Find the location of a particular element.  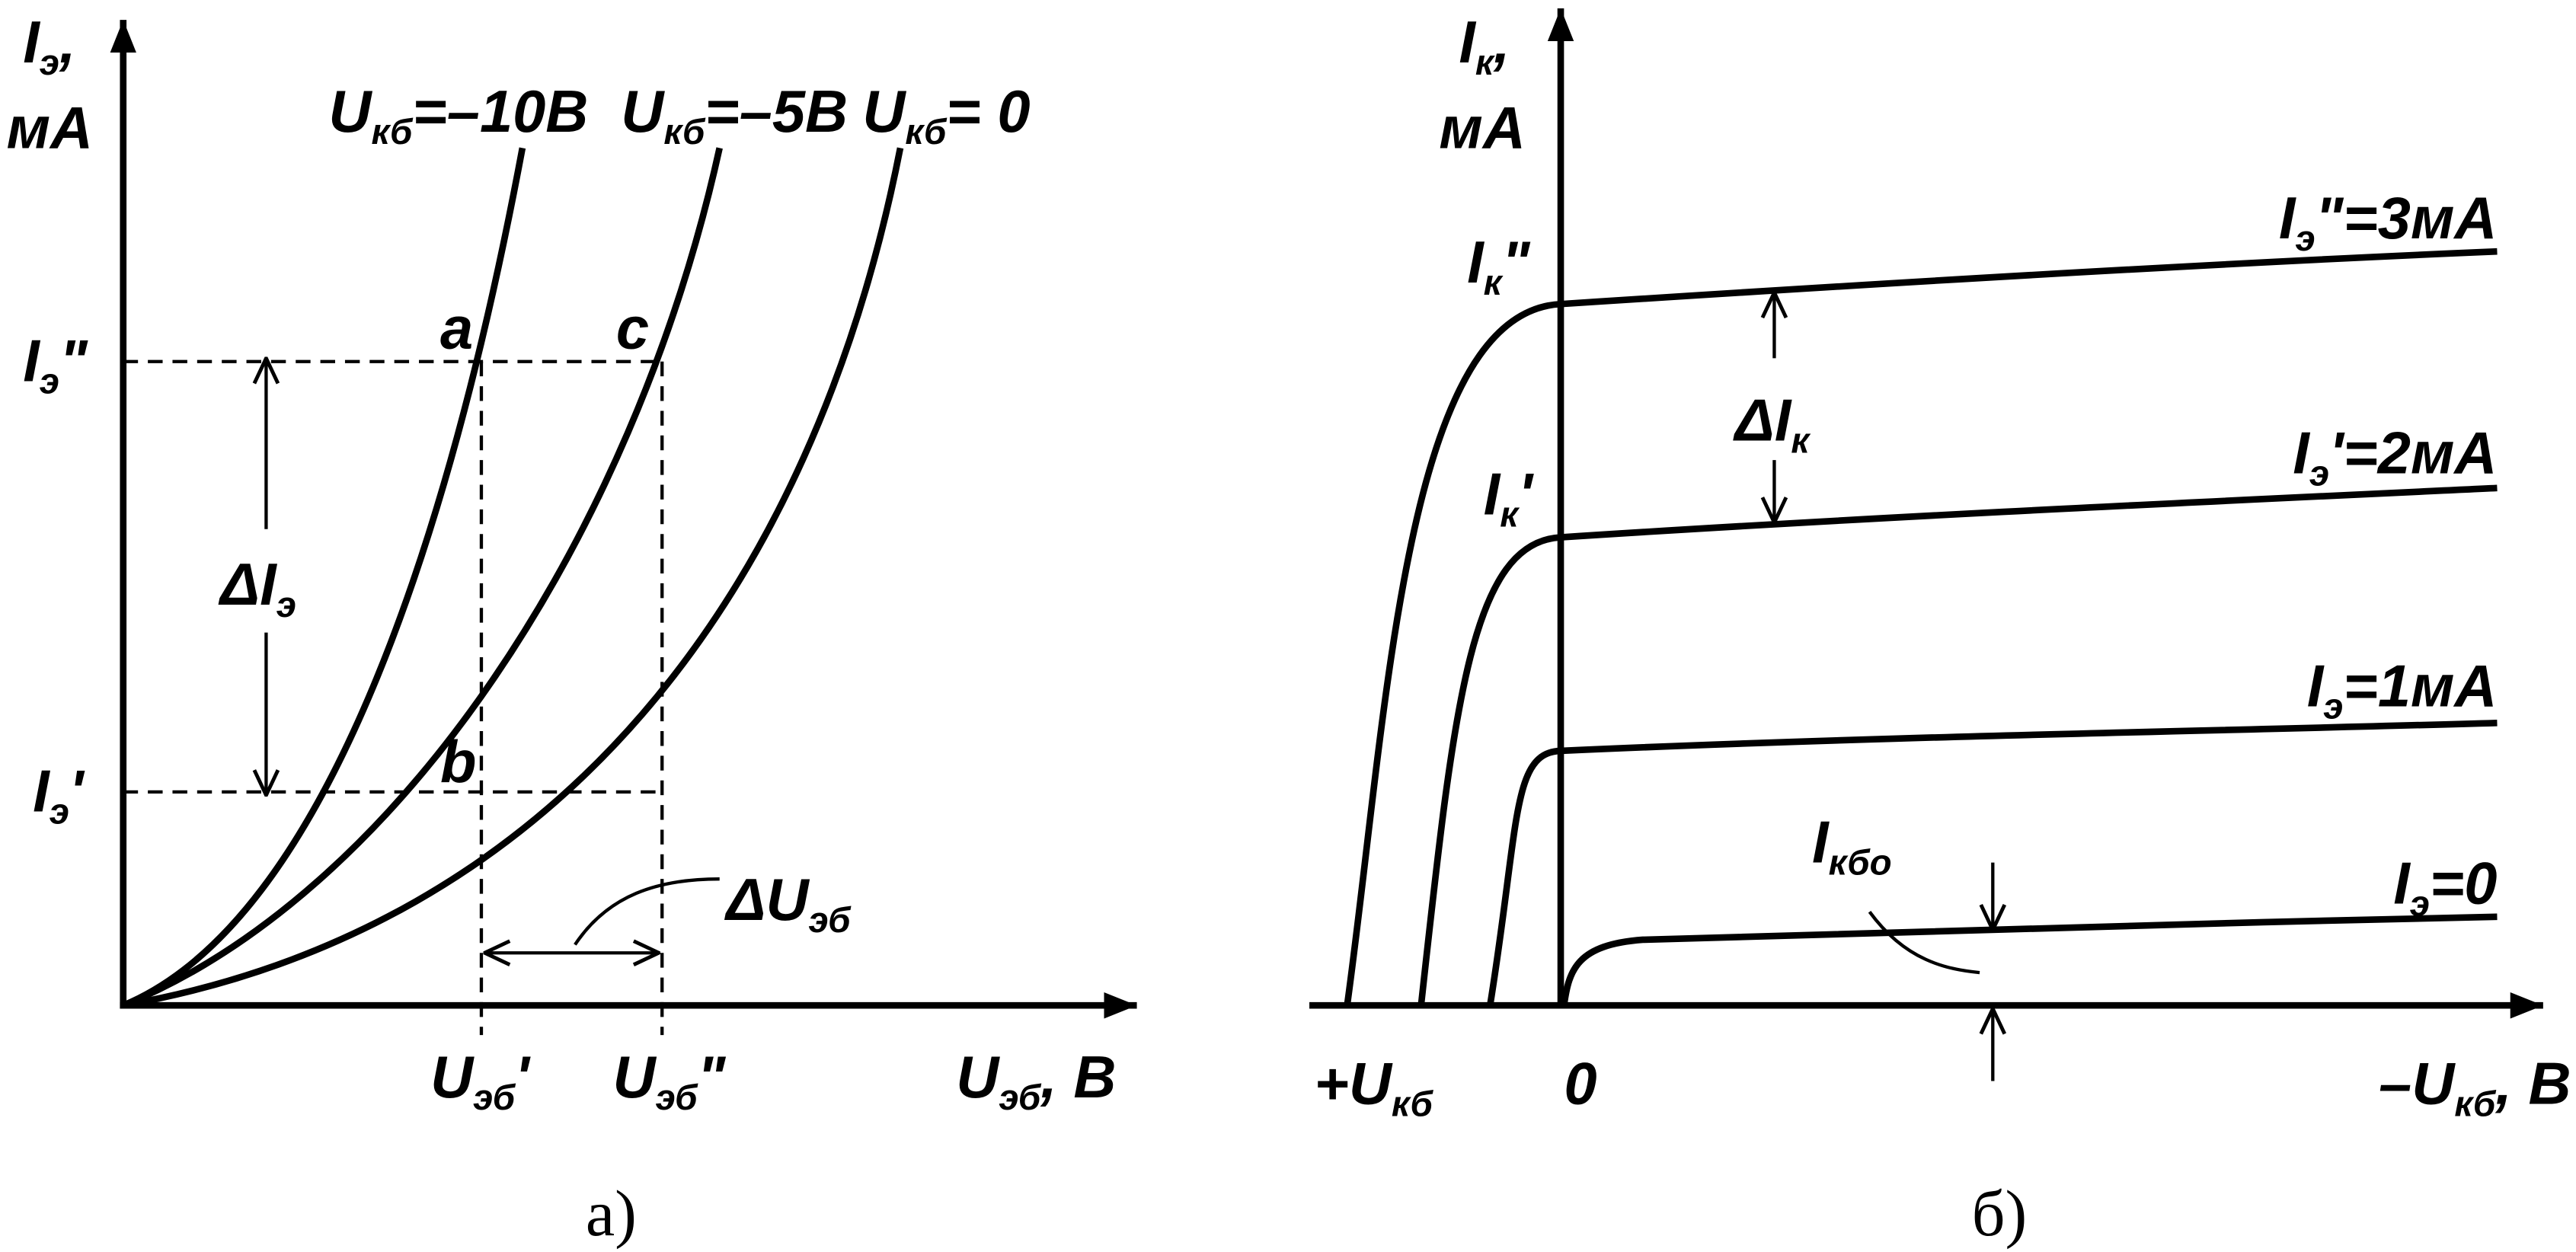

current-label: Iкбо is located at coordinates (1852, 846).